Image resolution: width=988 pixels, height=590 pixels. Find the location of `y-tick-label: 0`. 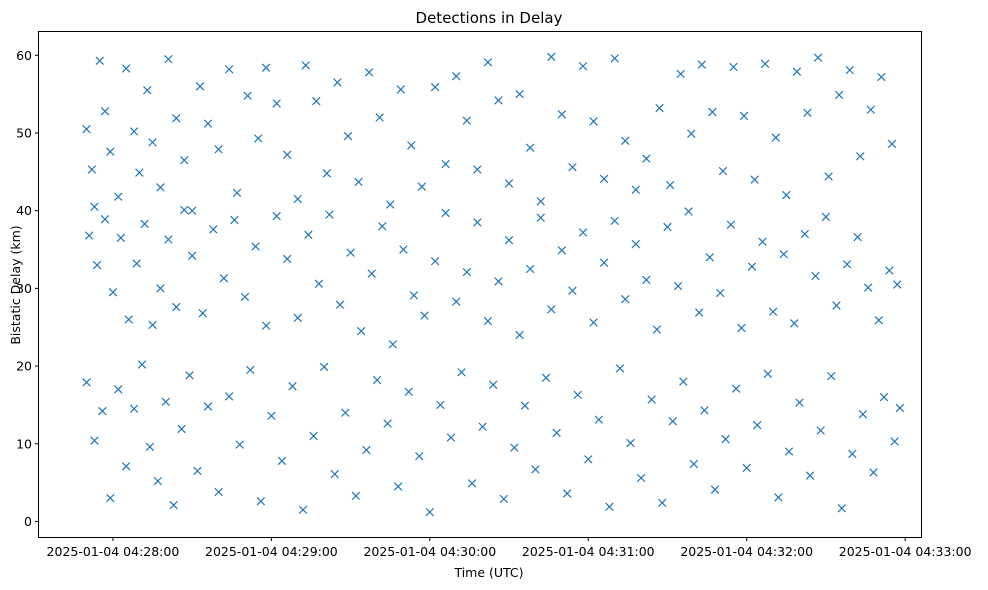

y-tick-label: 0 is located at coordinates (28, 521).